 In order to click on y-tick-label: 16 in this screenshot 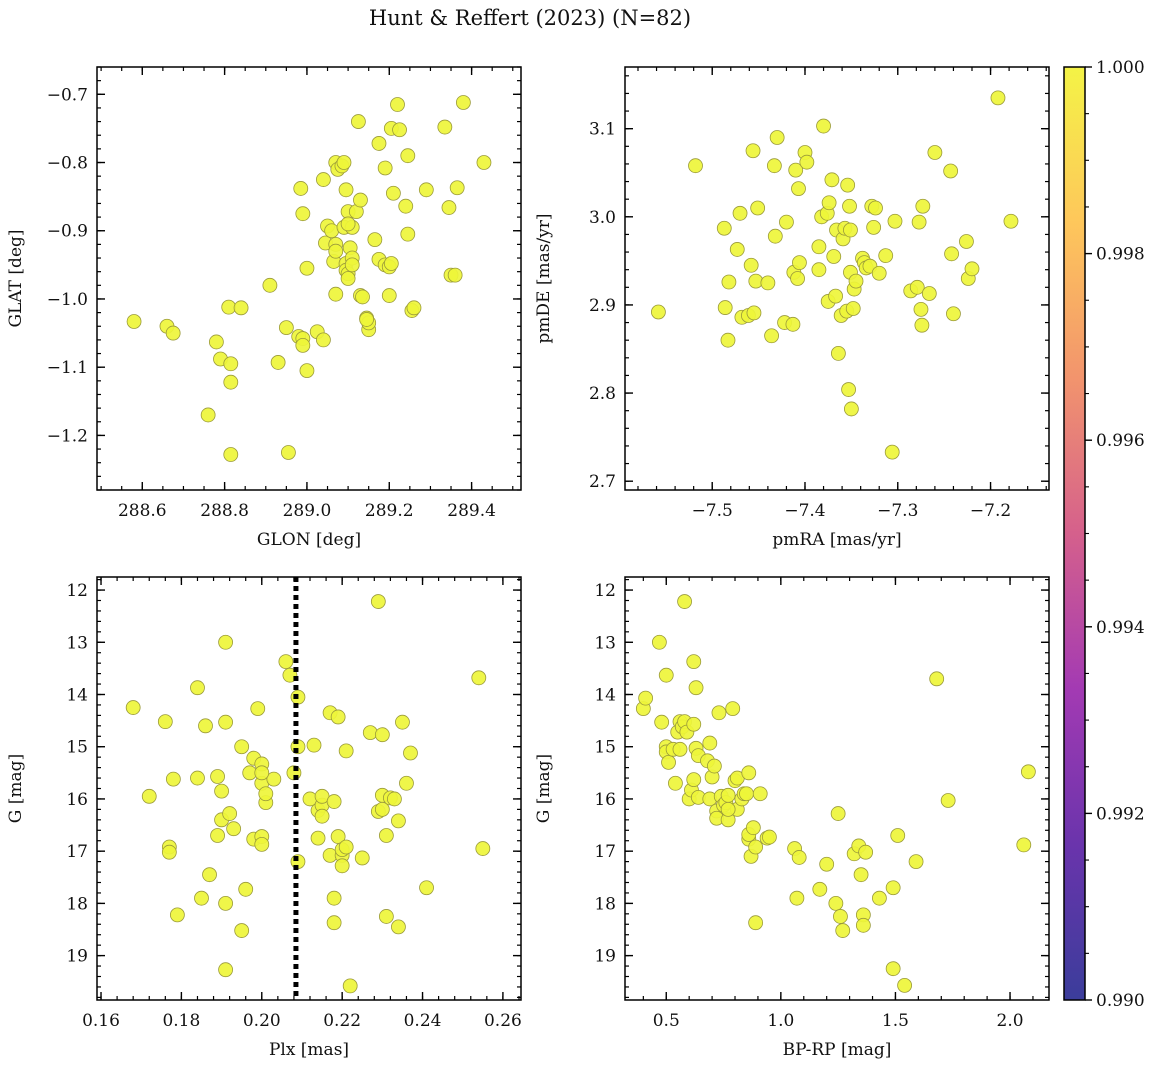, I will do `click(77, 800)`.